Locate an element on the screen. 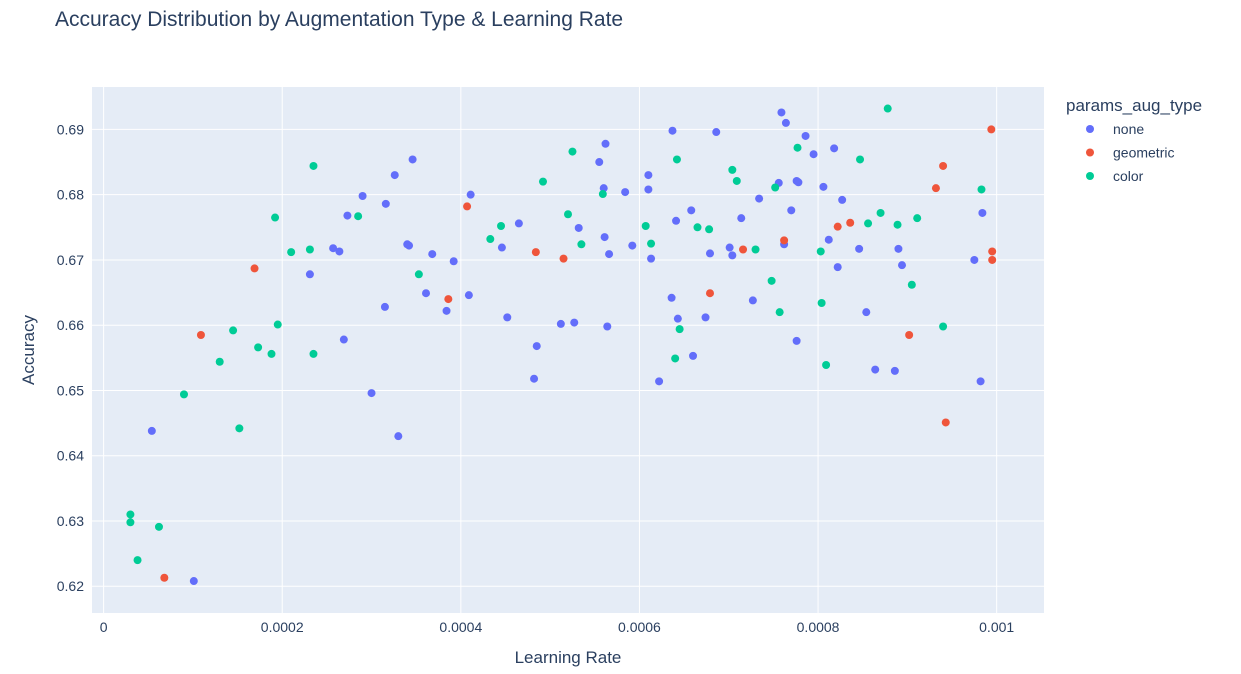  y-tick-label: 0.65 is located at coordinates (70, 390).